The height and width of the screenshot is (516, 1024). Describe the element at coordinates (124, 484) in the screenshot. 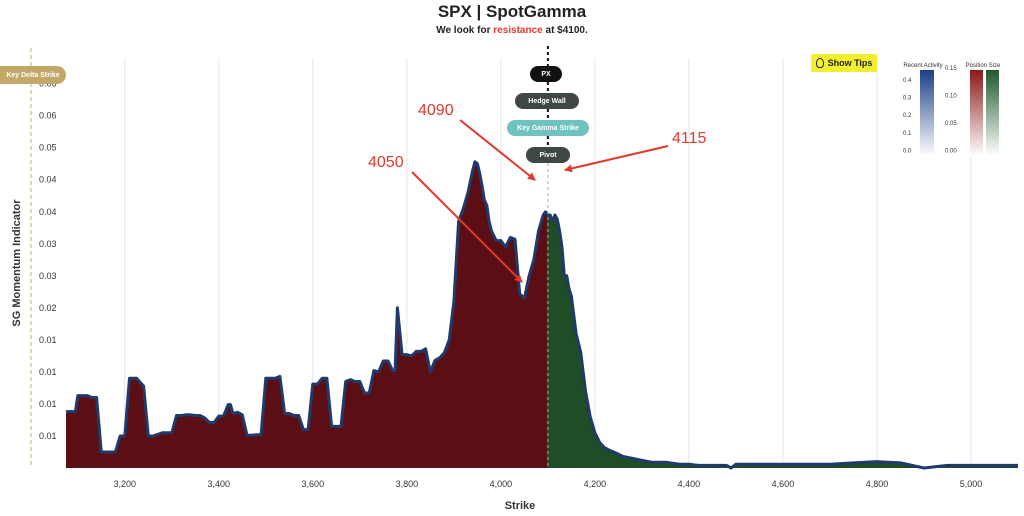

I see `x-tick-label: 3,200` at that location.